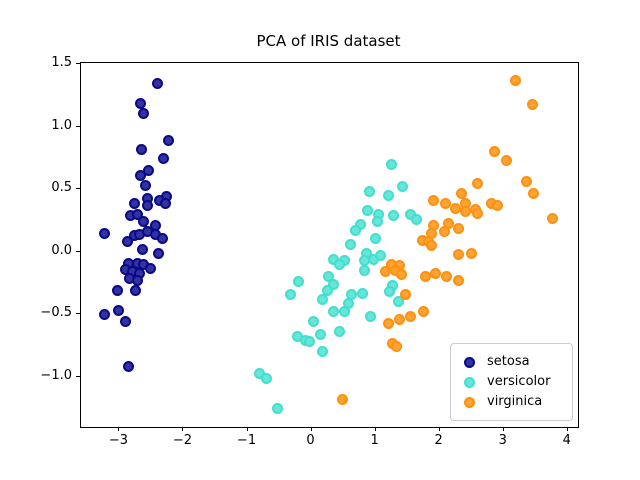 This screenshot has height=480, width=640. Describe the element at coordinates (182, 440) in the screenshot. I see `x-tick-label: −2` at that location.